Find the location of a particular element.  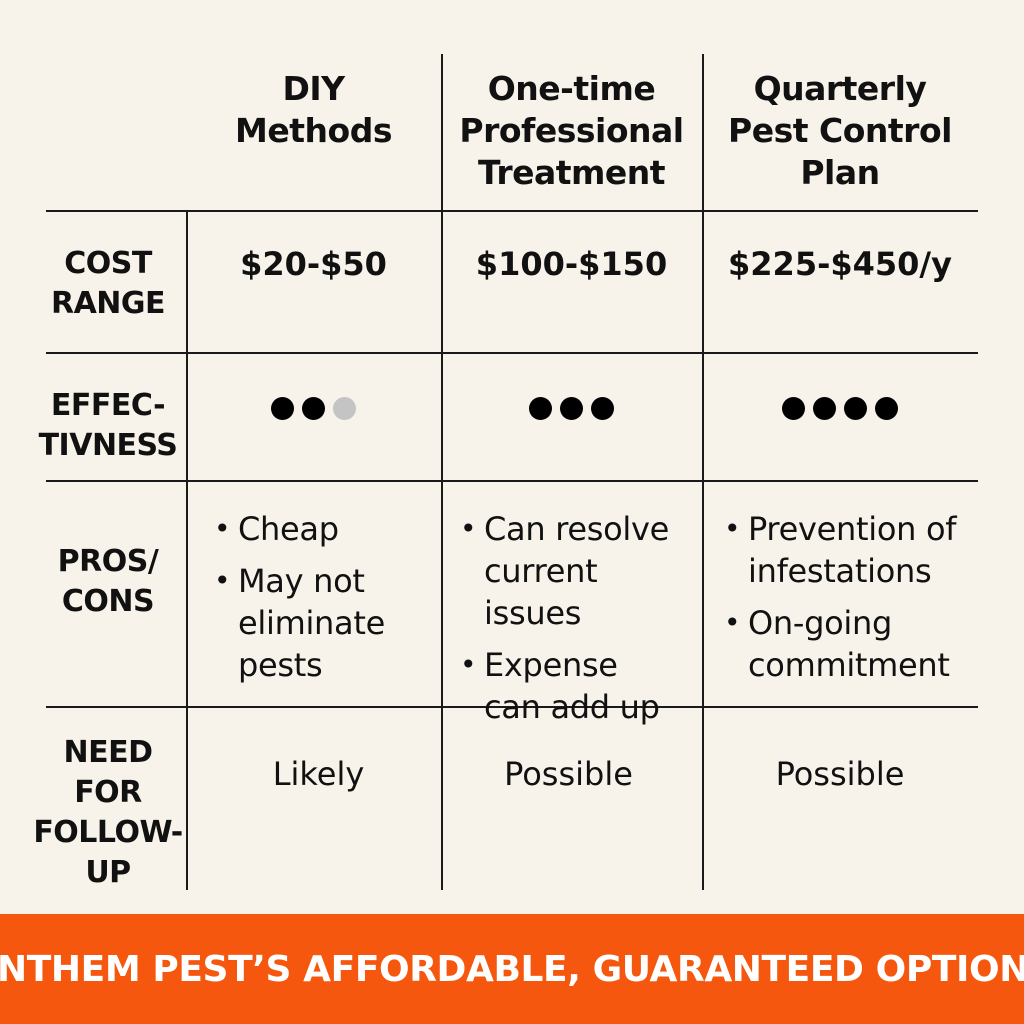

effectiveness-diy is located at coordinates (313, 408).